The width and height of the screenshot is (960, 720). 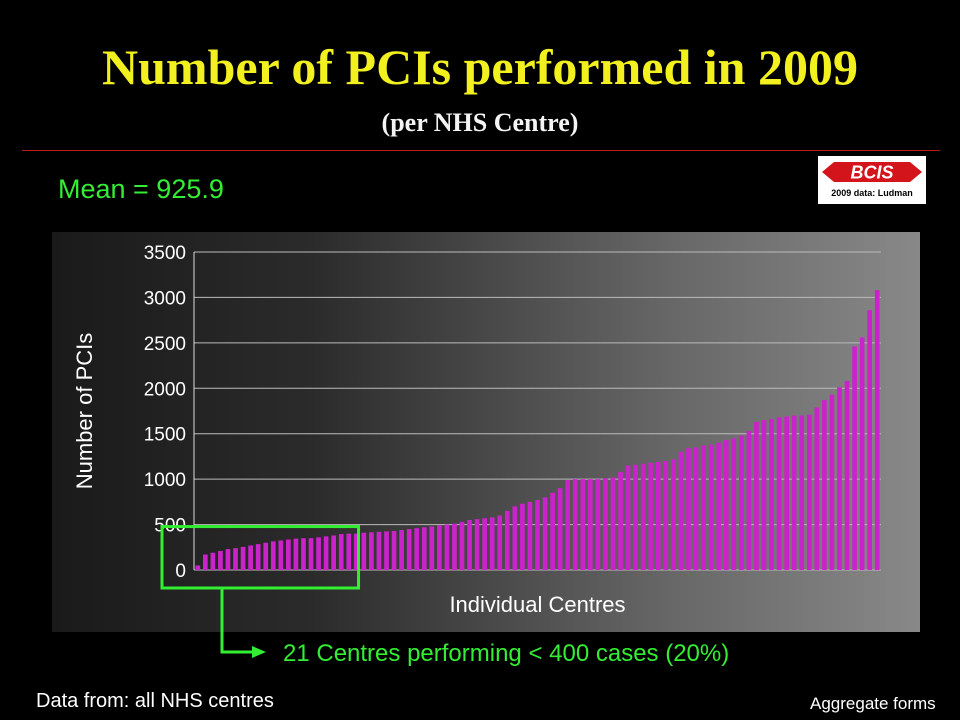 I want to click on footer-source: Data from: all NHS centres, so click(x=155, y=701).